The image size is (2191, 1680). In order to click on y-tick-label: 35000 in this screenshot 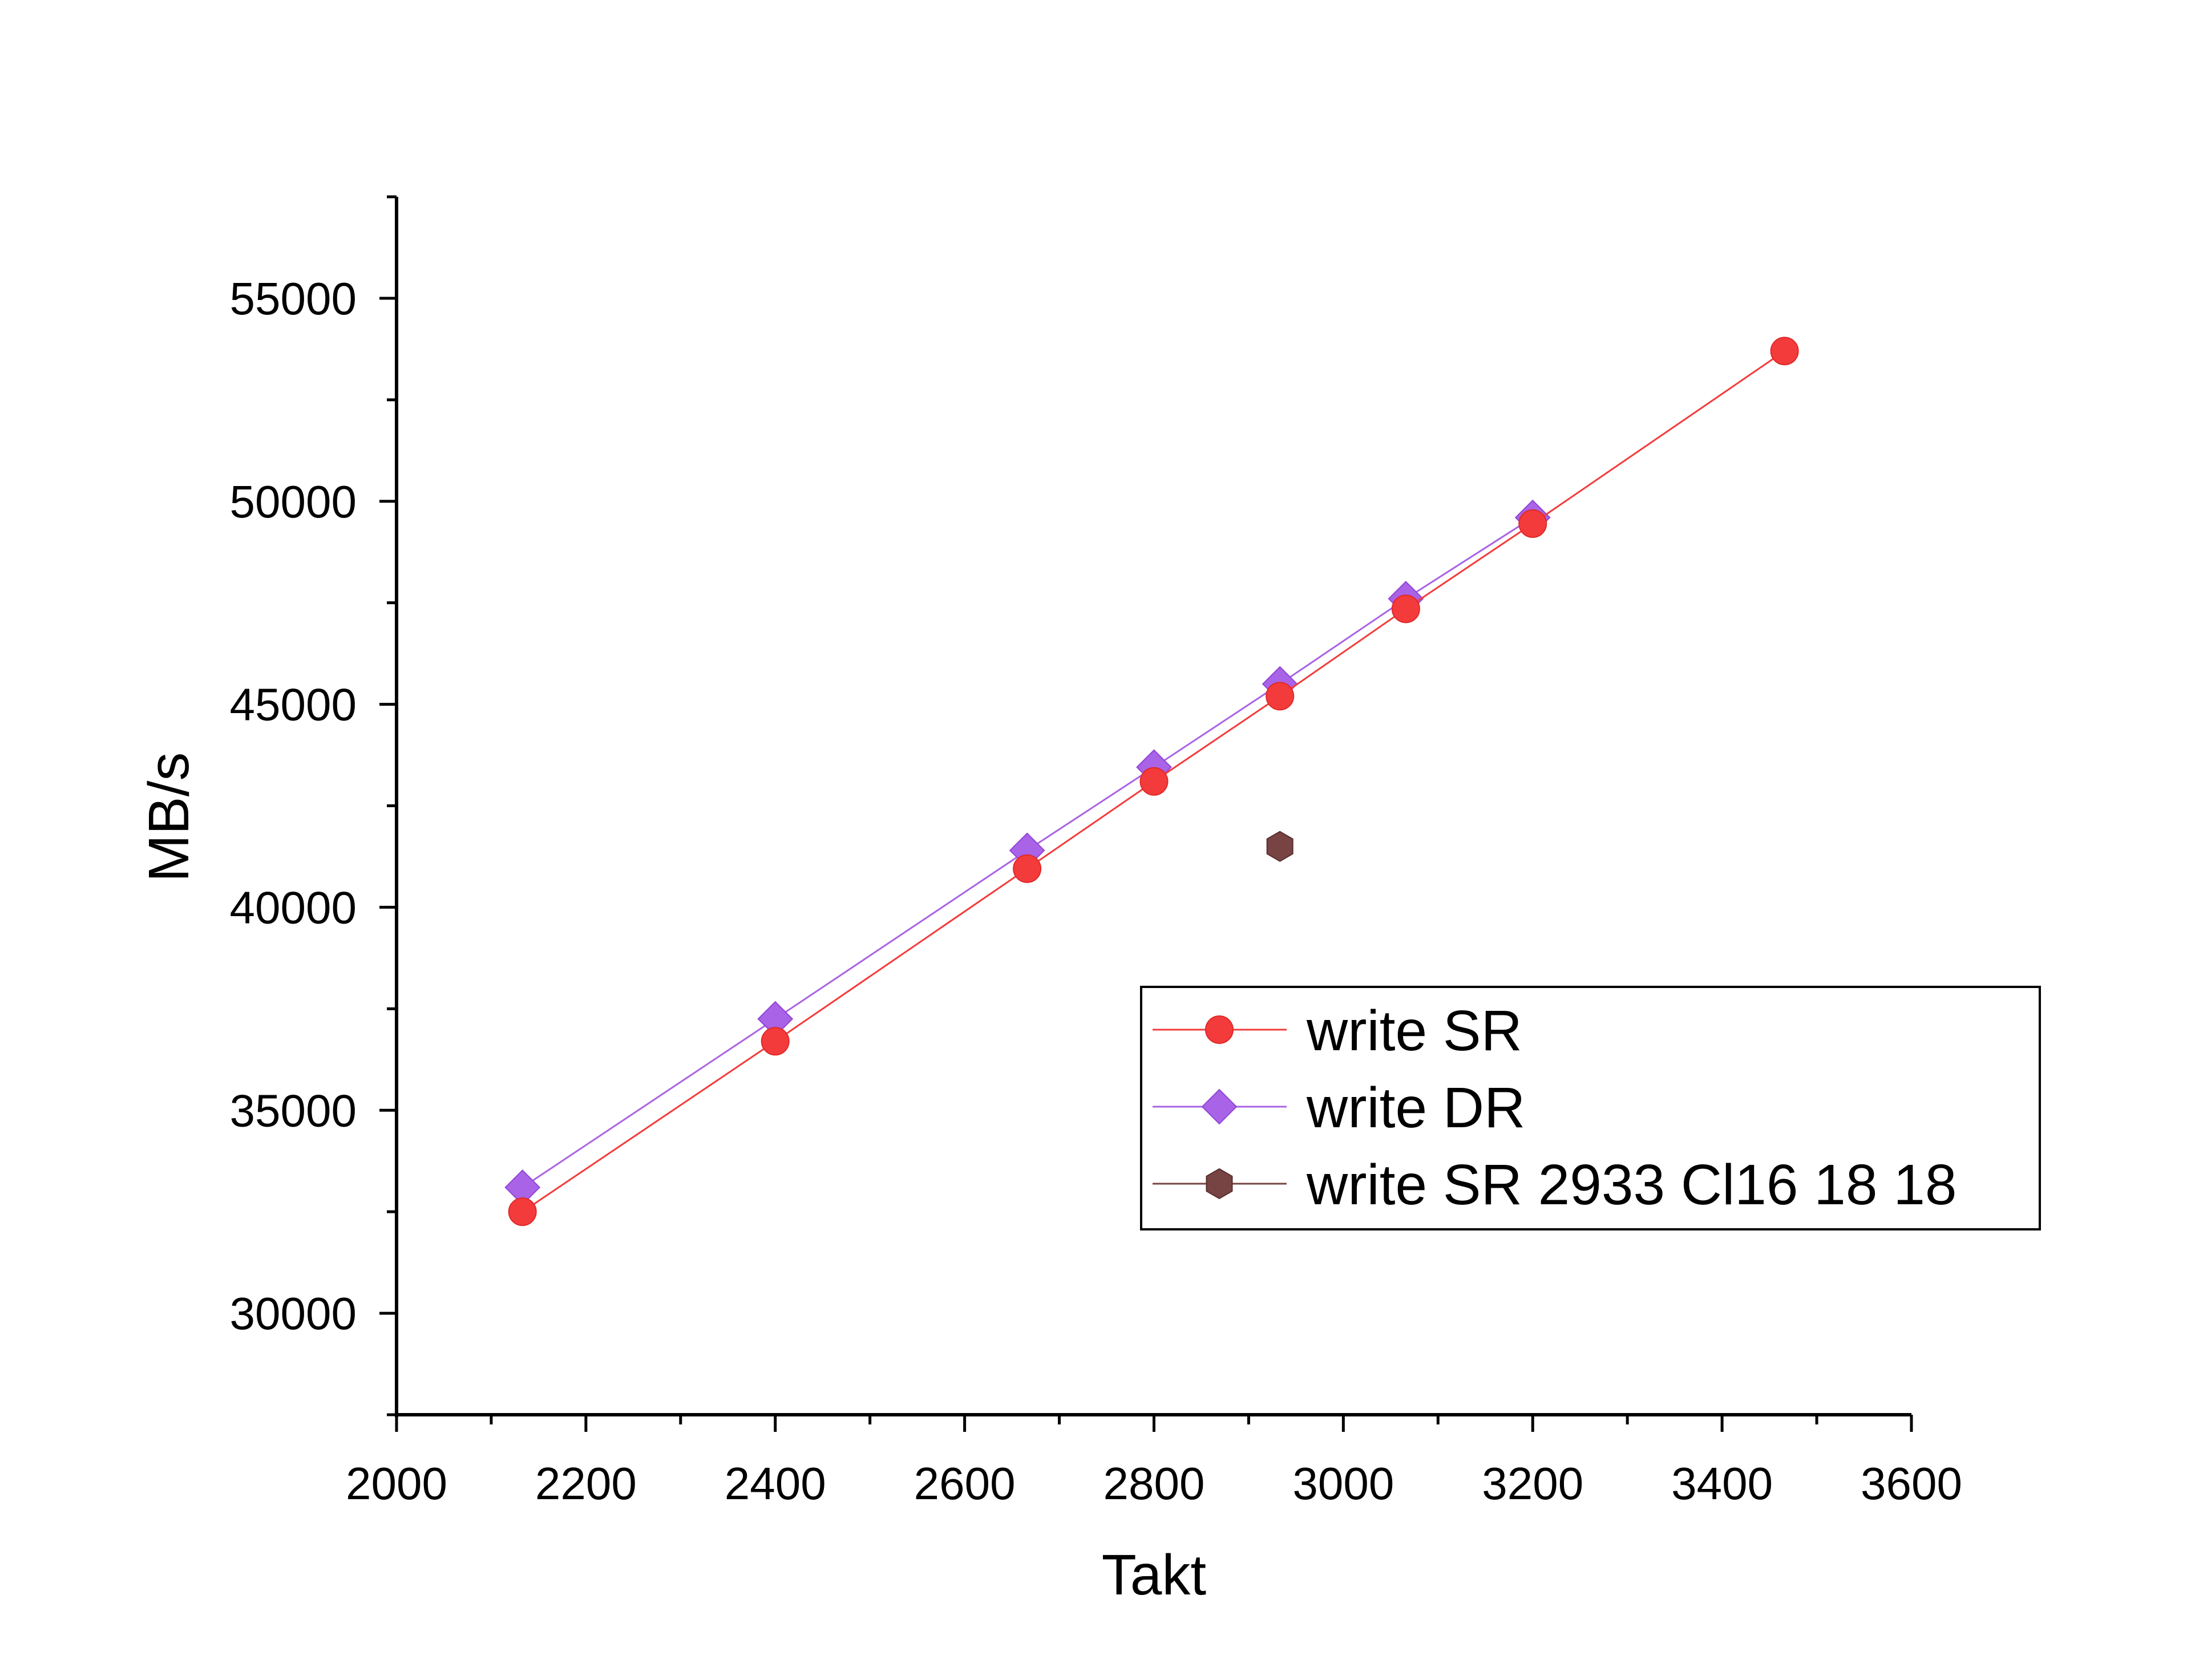, I will do `click(293, 1110)`.